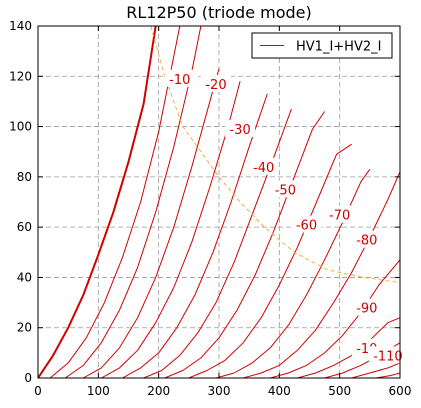  I want to click on y-tick-label: 100, so click(20, 127).